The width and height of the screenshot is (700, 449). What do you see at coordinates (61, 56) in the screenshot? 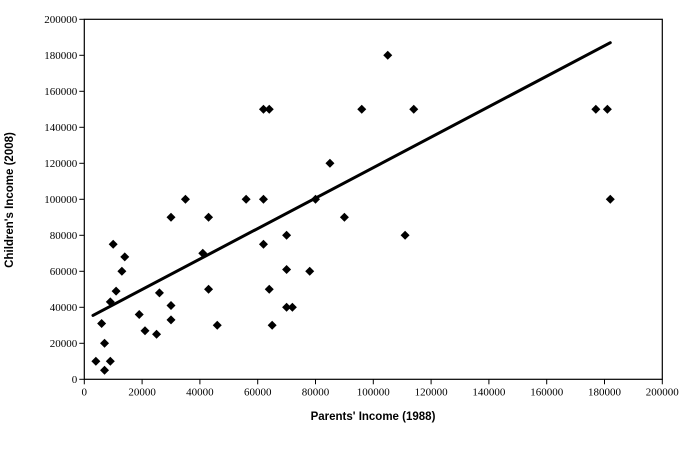
I see `y-tick-label: 180000` at bounding box center [61, 56].